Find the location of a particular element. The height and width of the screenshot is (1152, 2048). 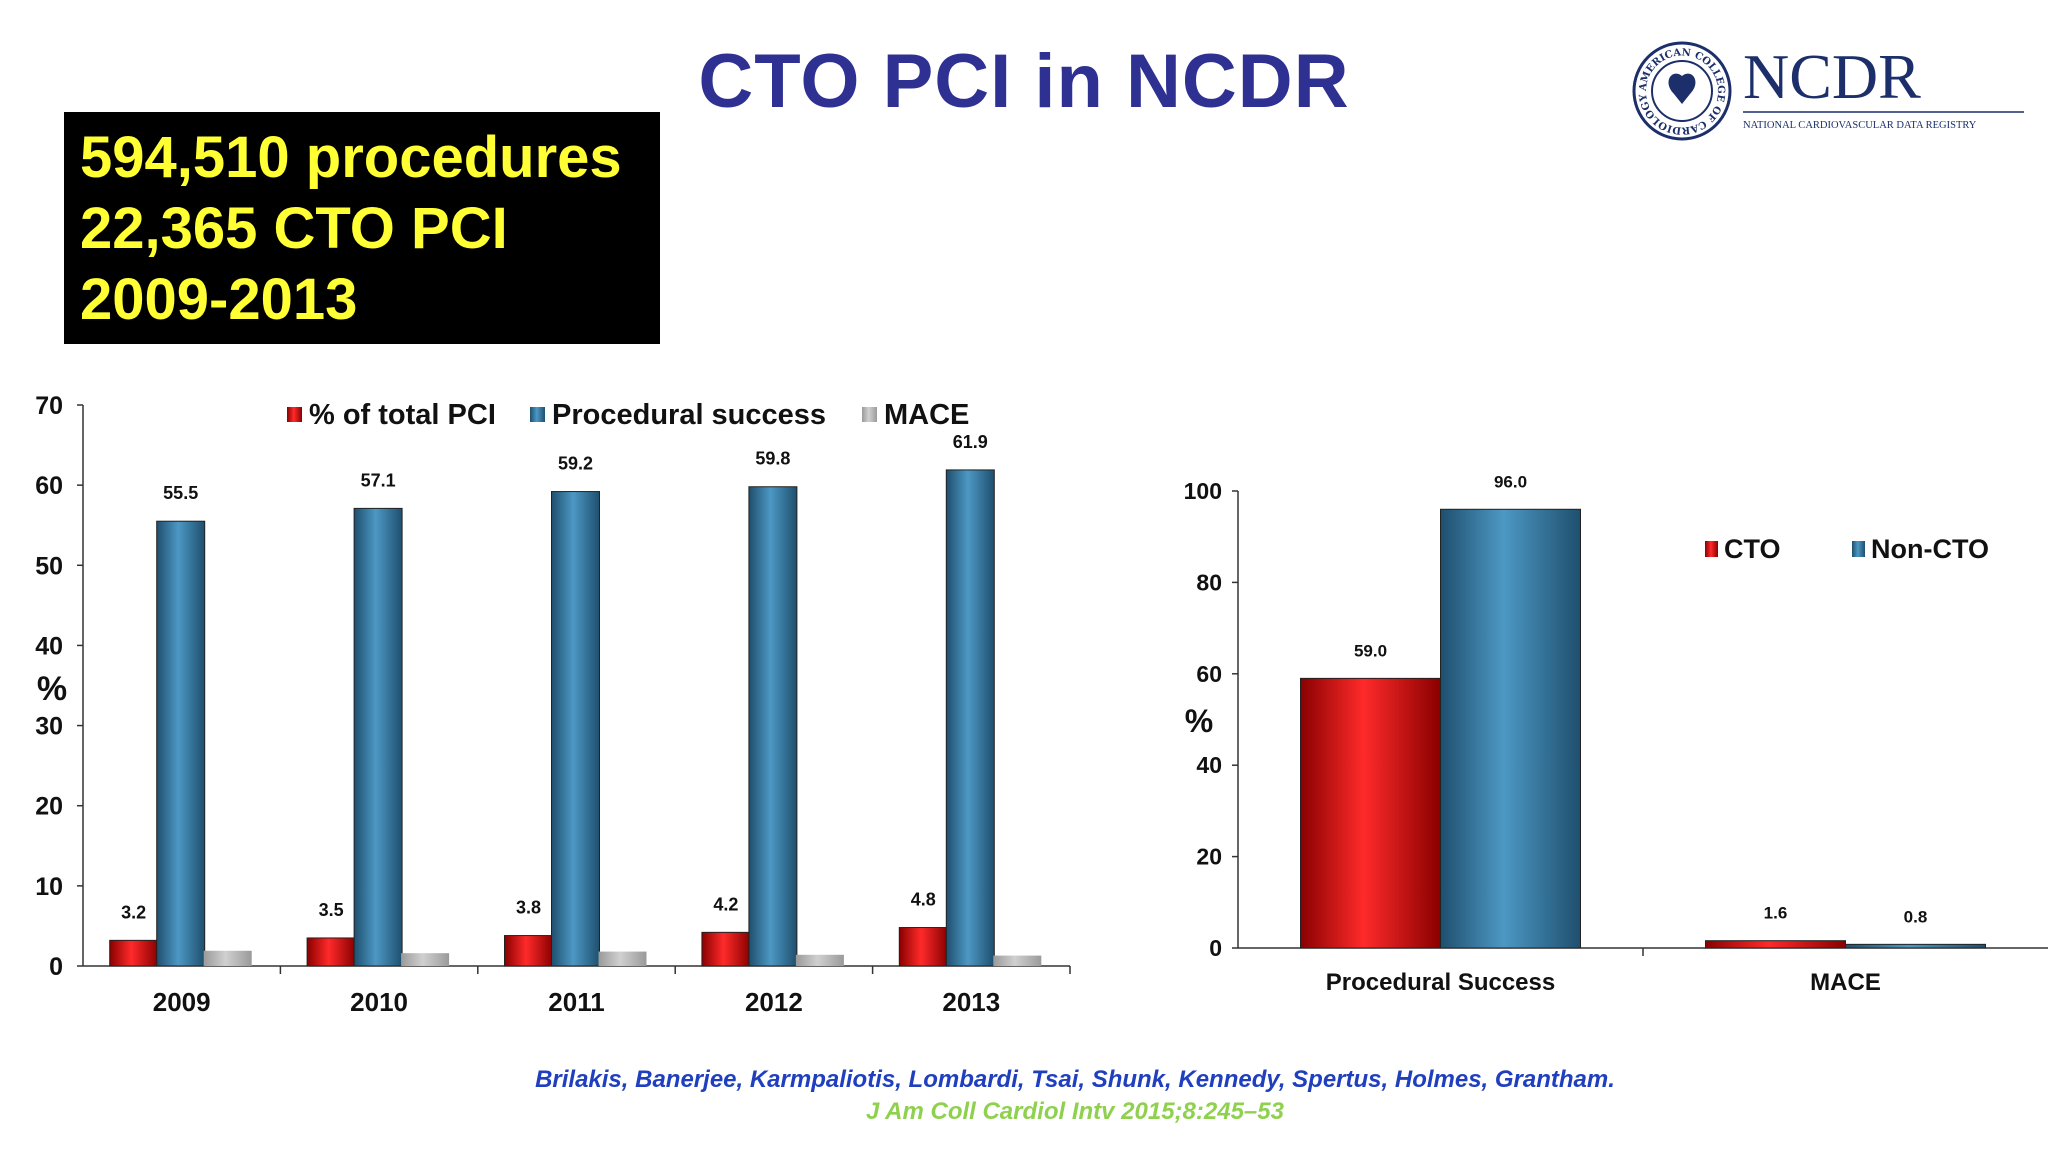

x-tick-label: 2012 is located at coordinates (774, 1002).